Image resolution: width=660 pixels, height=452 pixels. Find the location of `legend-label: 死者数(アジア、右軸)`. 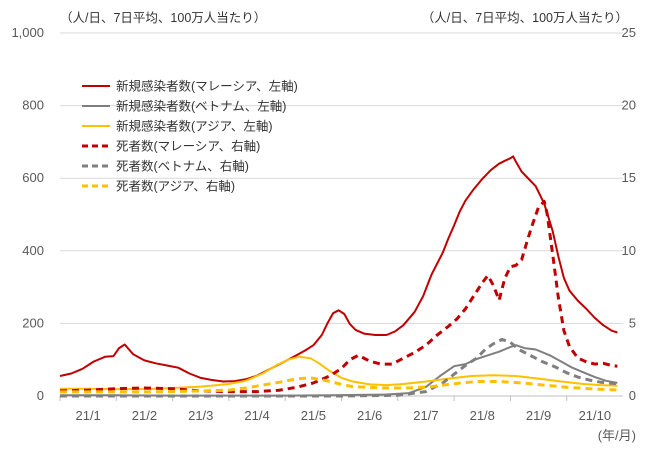

legend-label: 死者数(アジア、右軸) is located at coordinates (175, 186).